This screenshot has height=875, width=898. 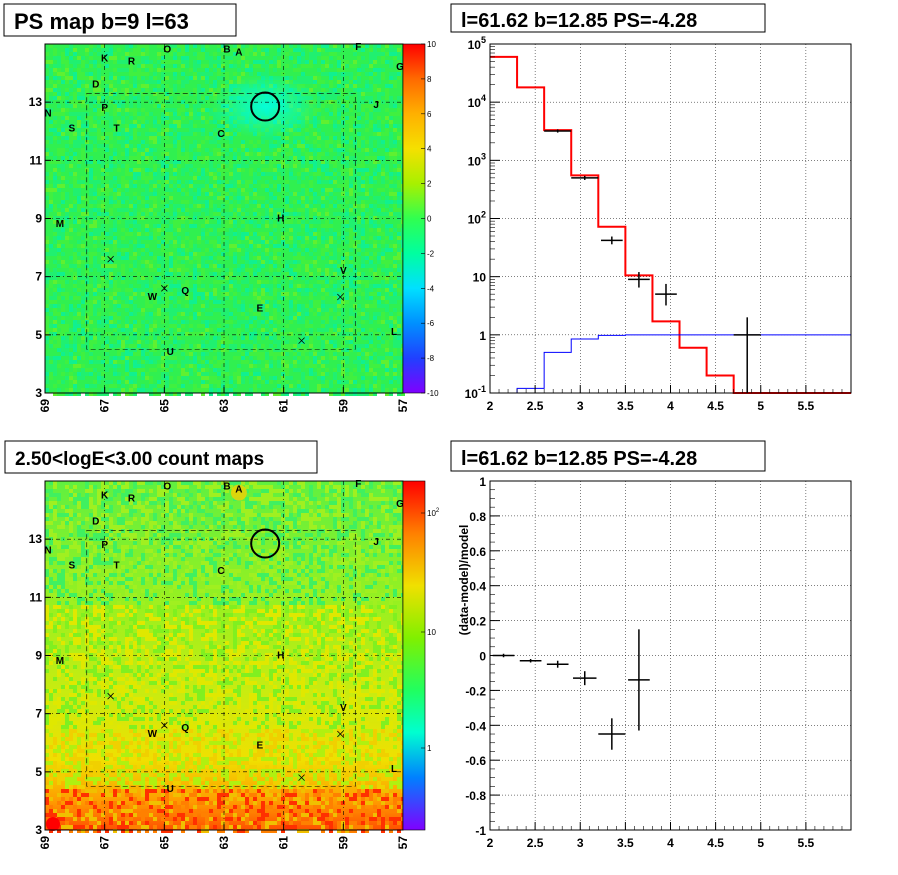 I want to click on source-label: O, so click(x=167, y=50).